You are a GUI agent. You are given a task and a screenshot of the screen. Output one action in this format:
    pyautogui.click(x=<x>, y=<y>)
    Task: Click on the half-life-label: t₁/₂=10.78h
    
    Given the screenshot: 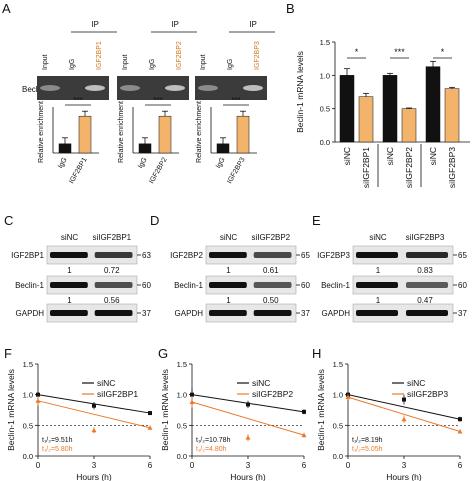 What is the action you would take?
    pyautogui.click(x=213, y=440)
    